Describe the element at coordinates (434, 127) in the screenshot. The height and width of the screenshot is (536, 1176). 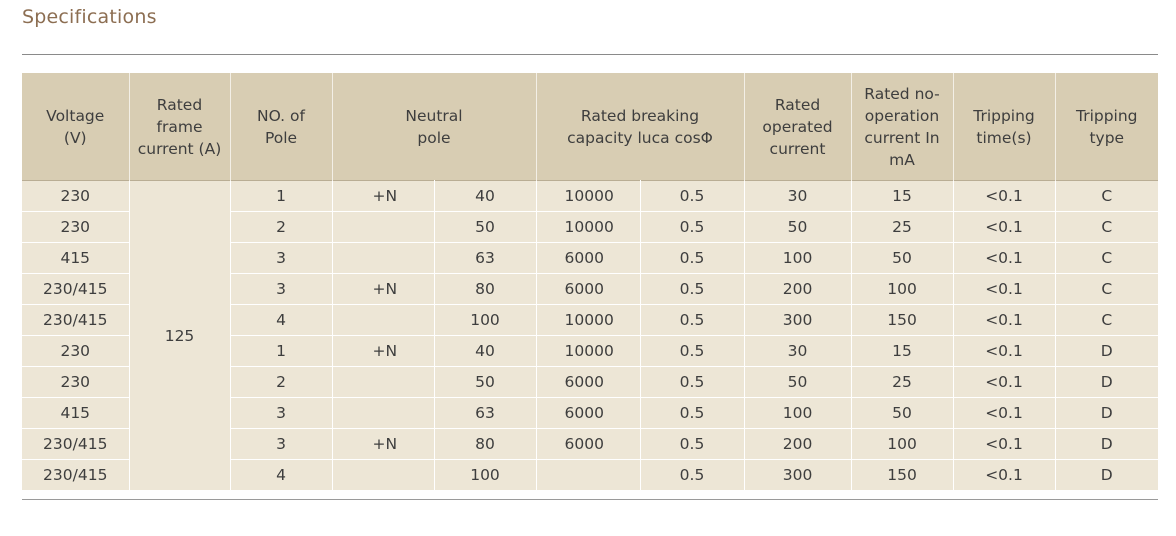
I see `header-neutral-pole: Neutral pole` at that location.